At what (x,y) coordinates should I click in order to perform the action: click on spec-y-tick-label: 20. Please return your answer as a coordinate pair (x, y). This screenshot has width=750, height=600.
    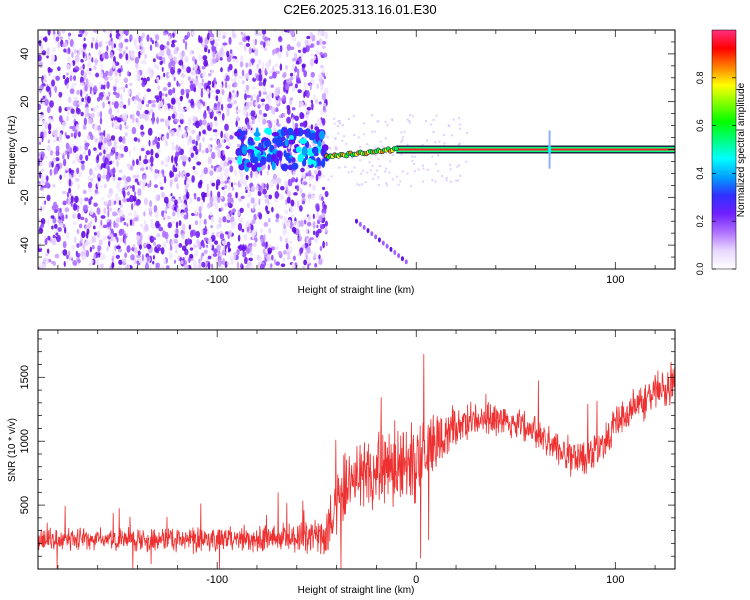
    Looking at the image, I should click on (25, 102).